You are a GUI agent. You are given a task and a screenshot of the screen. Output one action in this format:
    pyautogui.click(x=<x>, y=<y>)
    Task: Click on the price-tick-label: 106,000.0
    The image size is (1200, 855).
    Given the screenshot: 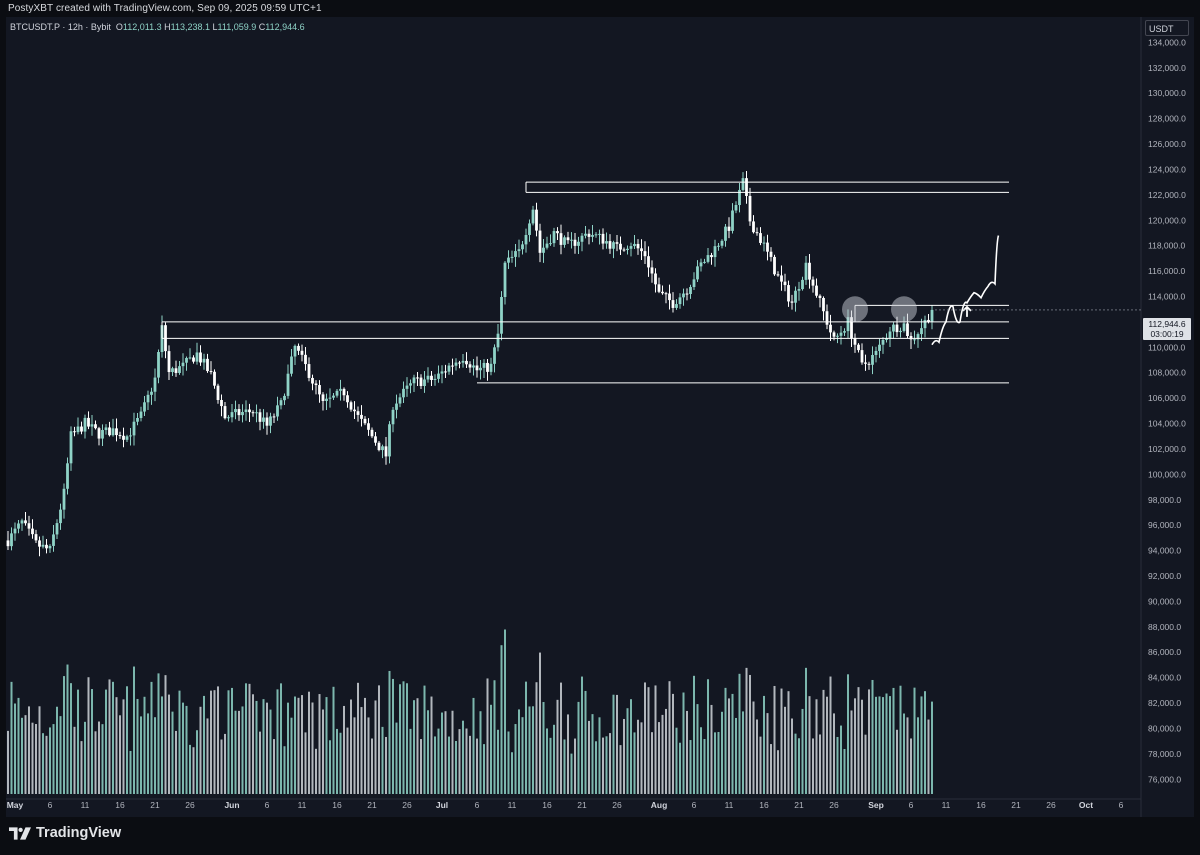 What is the action you would take?
    pyautogui.click(x=1167, y=398)
    